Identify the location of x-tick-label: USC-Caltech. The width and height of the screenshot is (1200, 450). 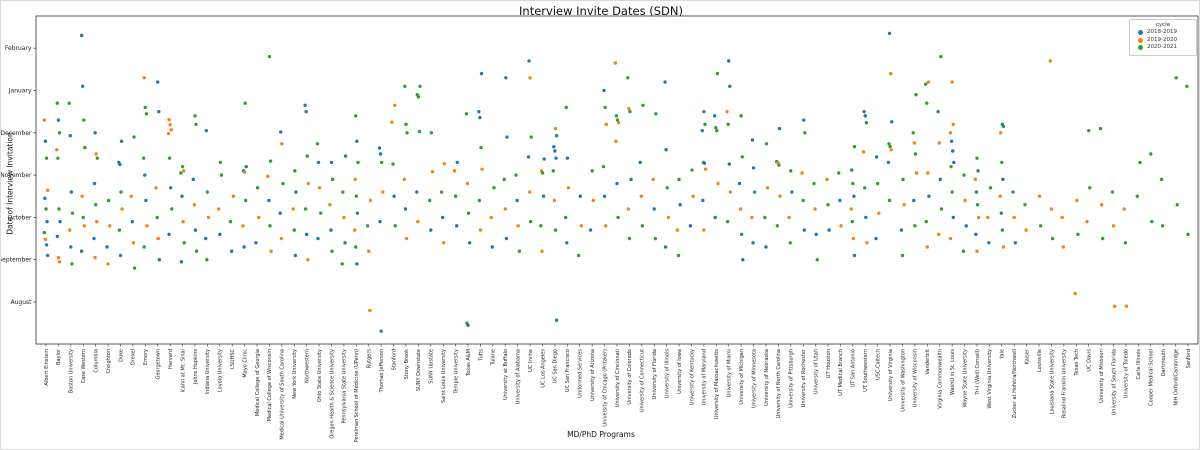
(878, 364).